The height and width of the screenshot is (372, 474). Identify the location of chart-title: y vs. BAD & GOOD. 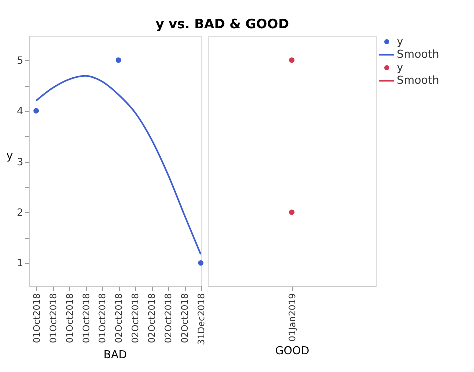
(223, 25).